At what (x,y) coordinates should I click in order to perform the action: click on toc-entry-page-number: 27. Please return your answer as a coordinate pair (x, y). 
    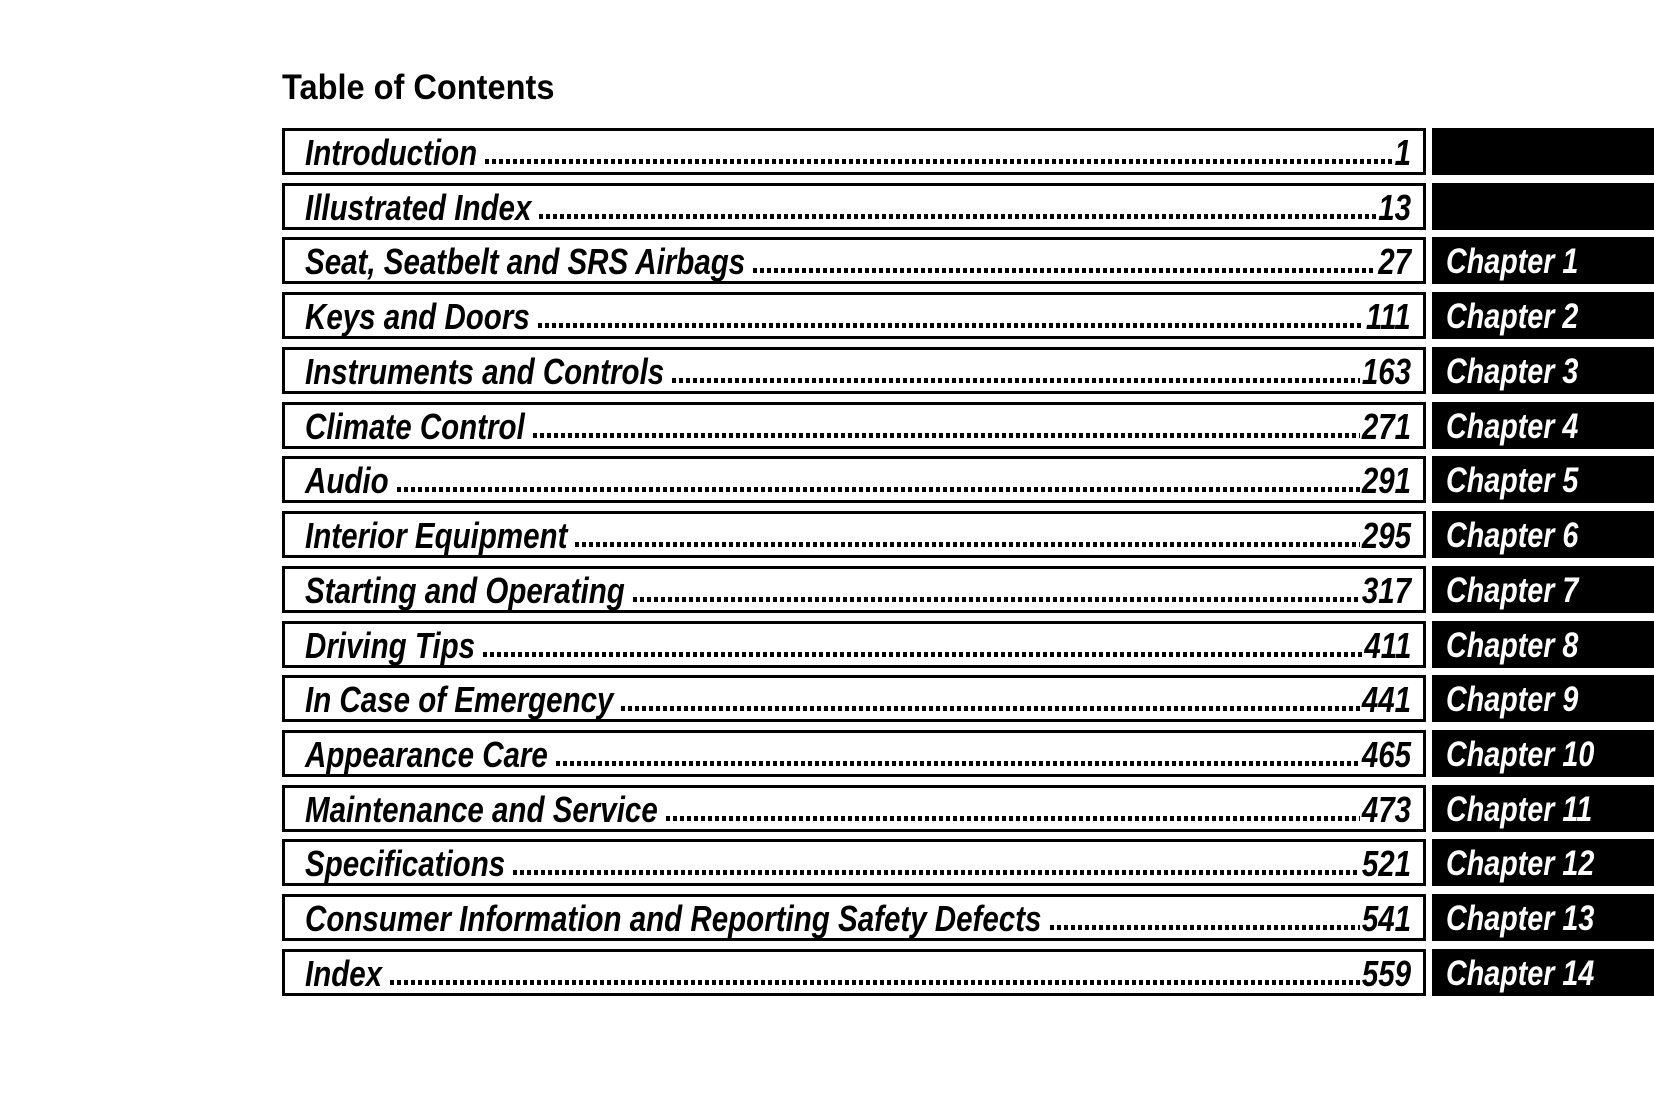
    Looking at the image, I should click on (1394, 261).